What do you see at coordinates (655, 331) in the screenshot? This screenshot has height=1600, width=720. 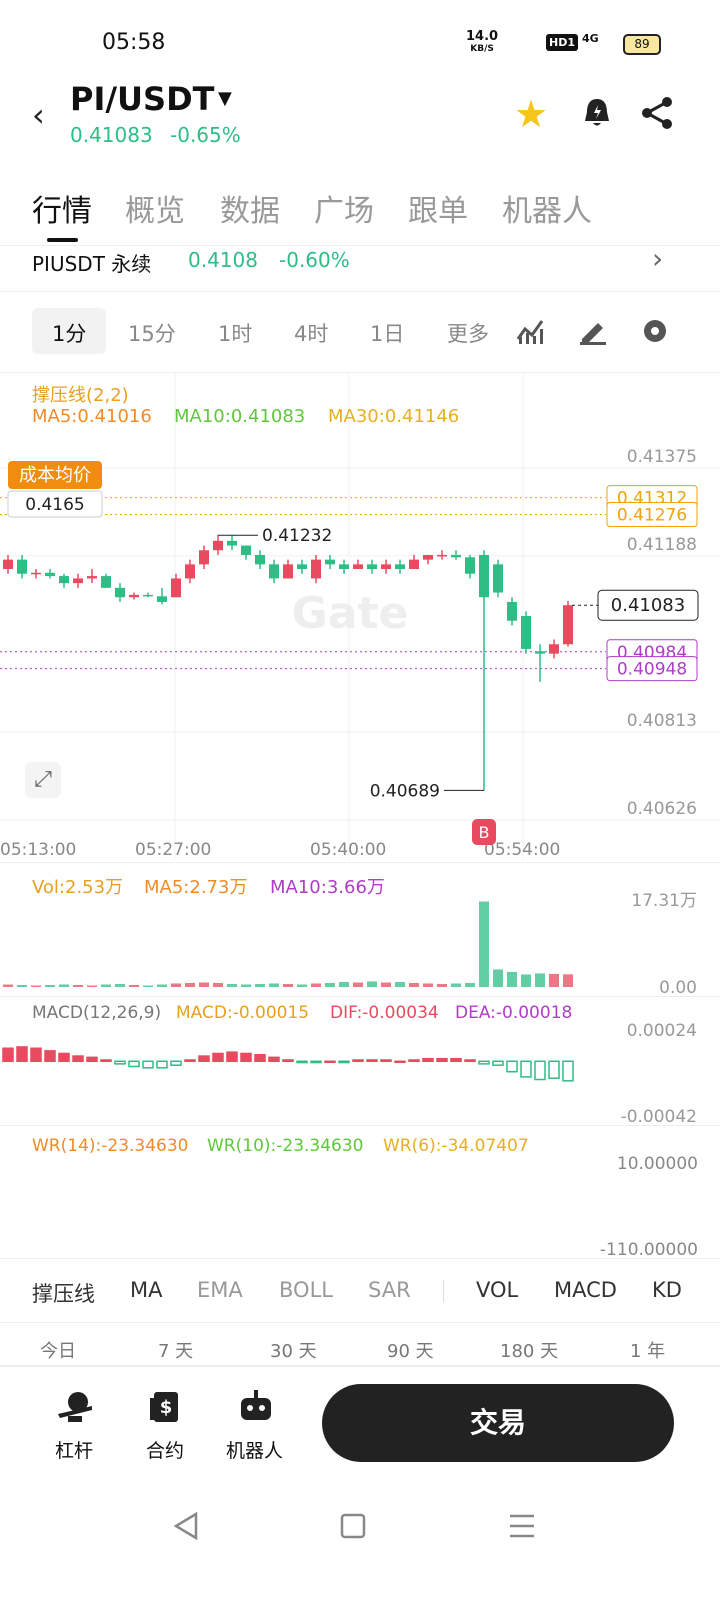 I see `settings-icon` at bounding box center [655, 331].